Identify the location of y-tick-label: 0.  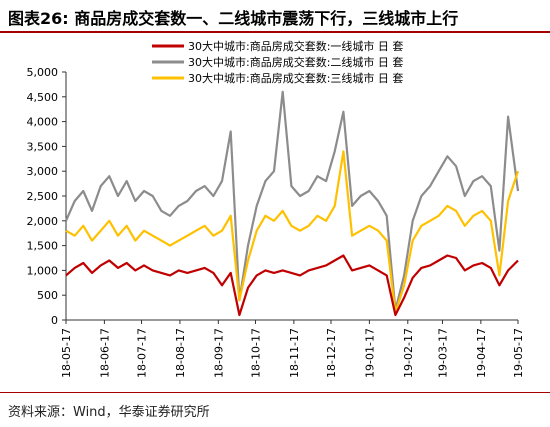
(54, 320).